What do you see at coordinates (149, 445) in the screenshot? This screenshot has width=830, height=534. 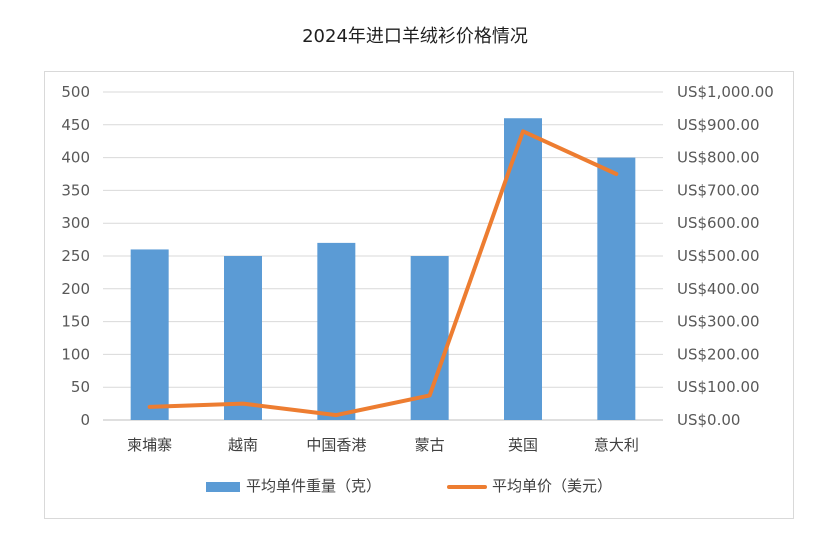 I see `x-category-label: 柬埔寨` at bounding box center [149, 445].